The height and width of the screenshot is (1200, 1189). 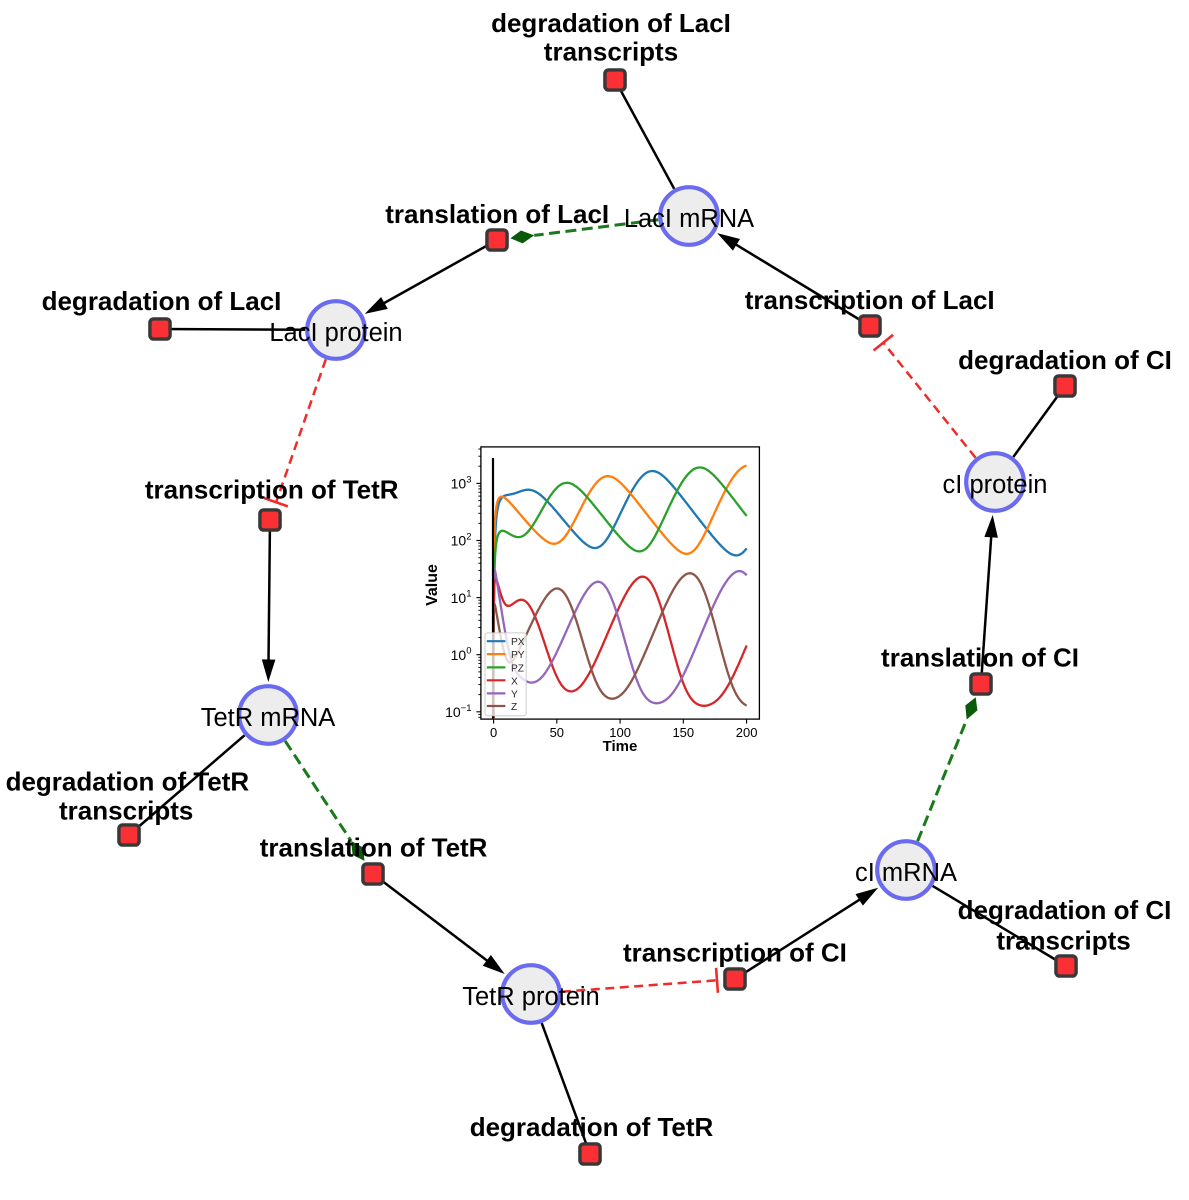 What do you see at coordinates (497, 214) in the screenshot?
I see `svg-text: translation of LacI` at bounding box center [497, 214].